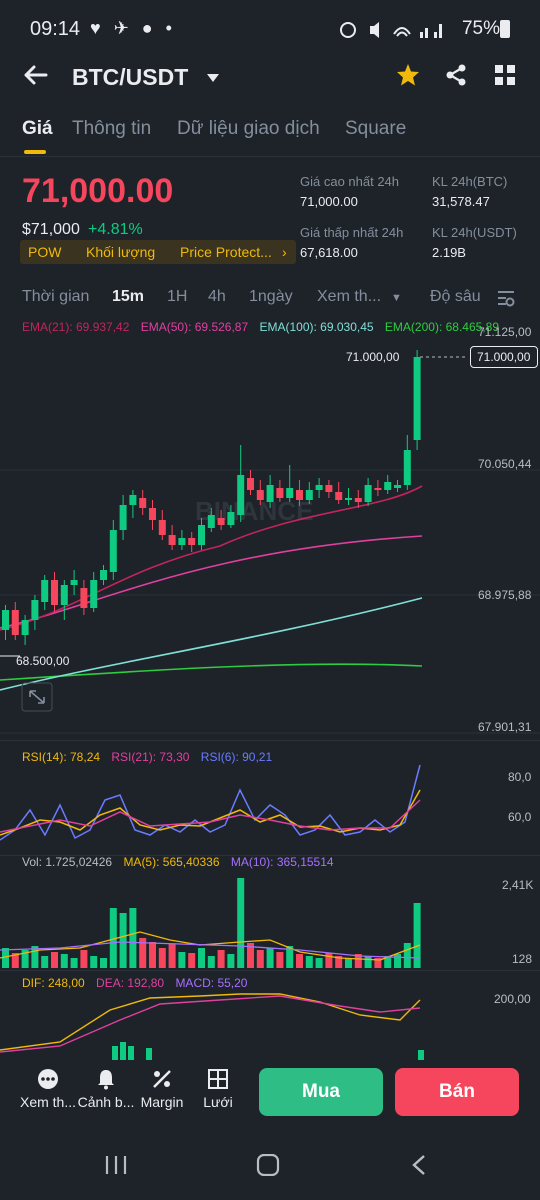  What do you see at coordinates (270, 855) in the screenshot?
I see `divider` at bounding box center [270, 855].